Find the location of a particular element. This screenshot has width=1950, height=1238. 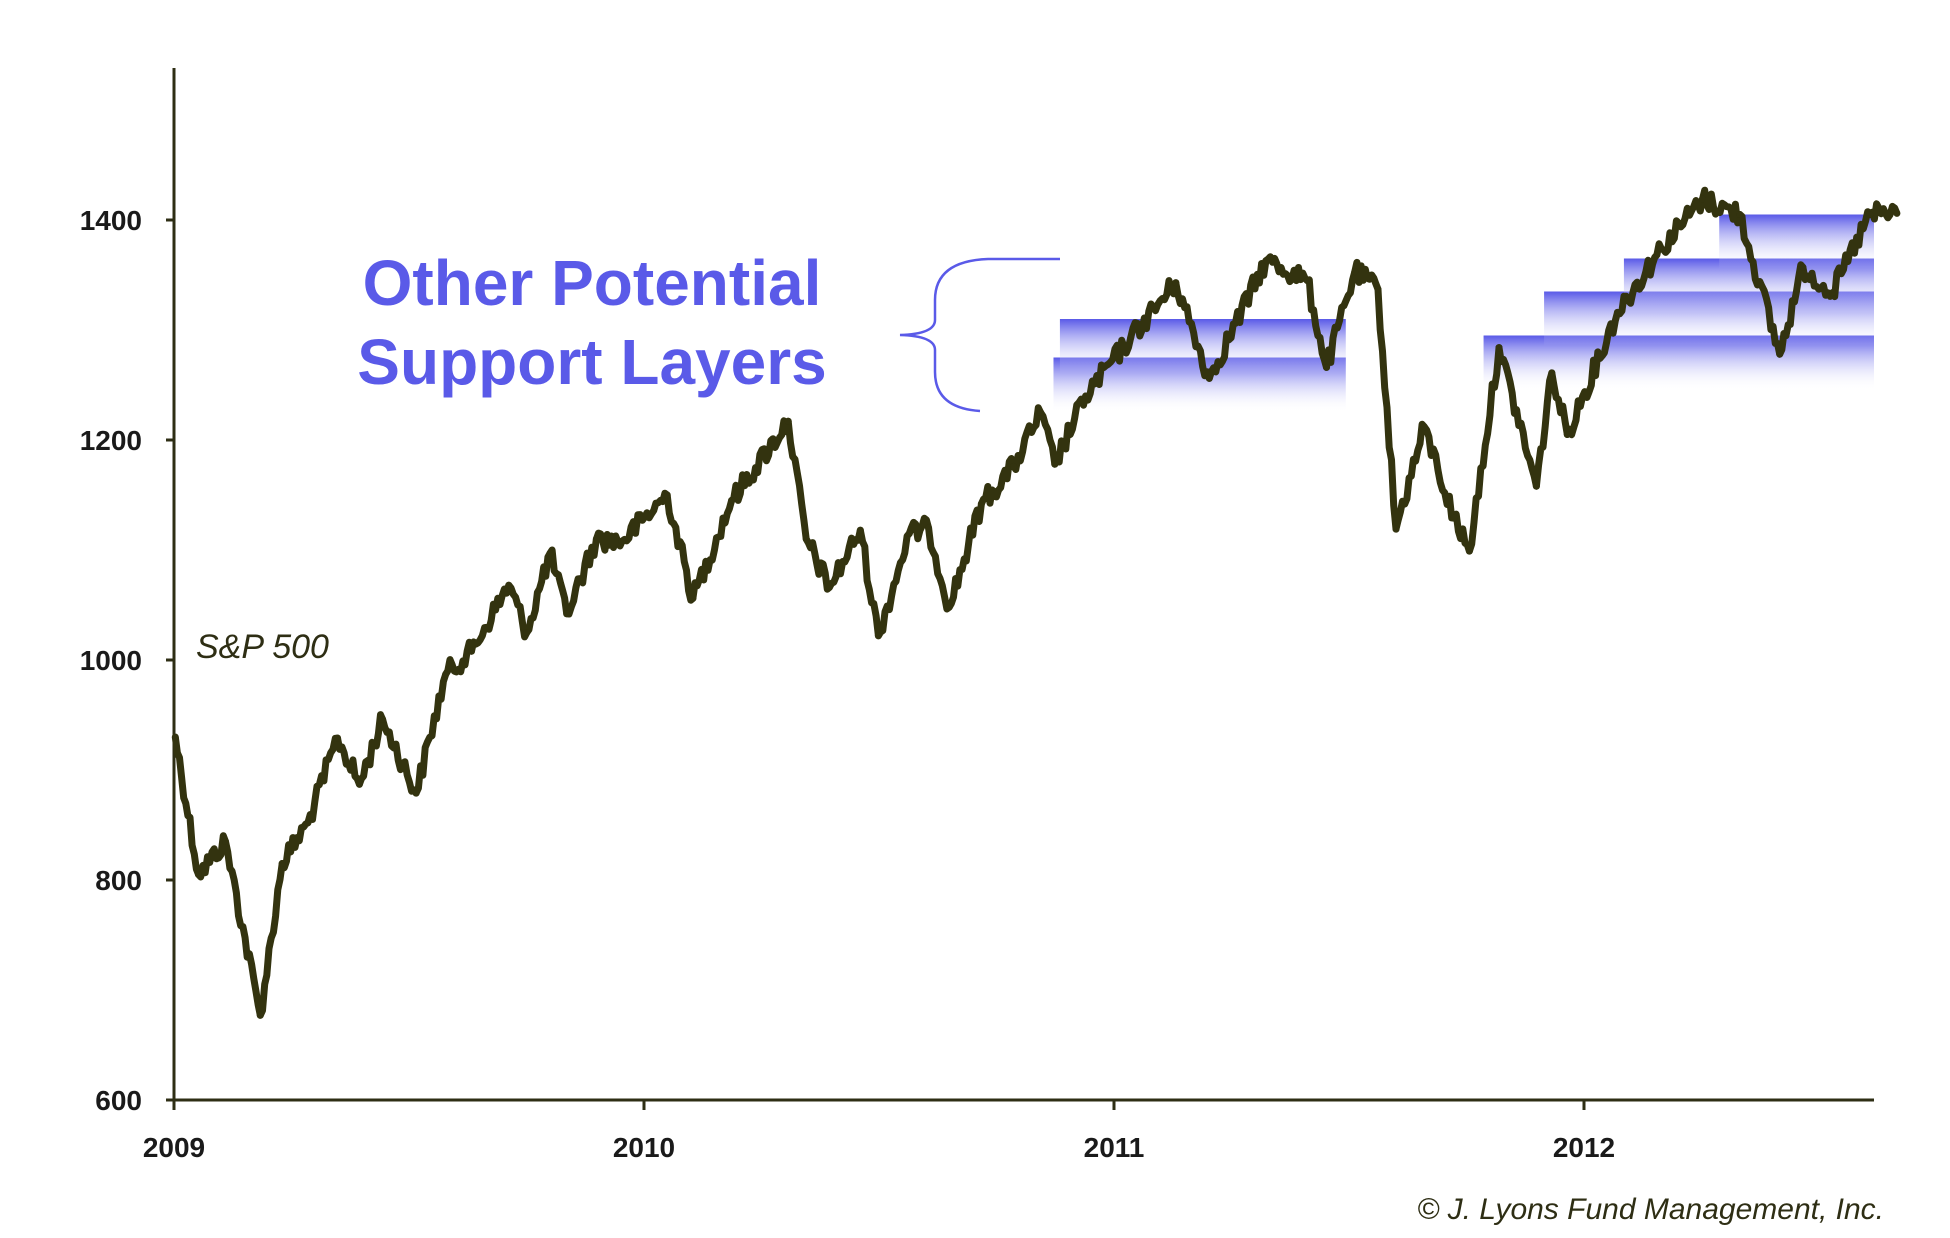

copyright: © J. Lyons Fund Management, Inc. is located at coordinates (1650, 1209).